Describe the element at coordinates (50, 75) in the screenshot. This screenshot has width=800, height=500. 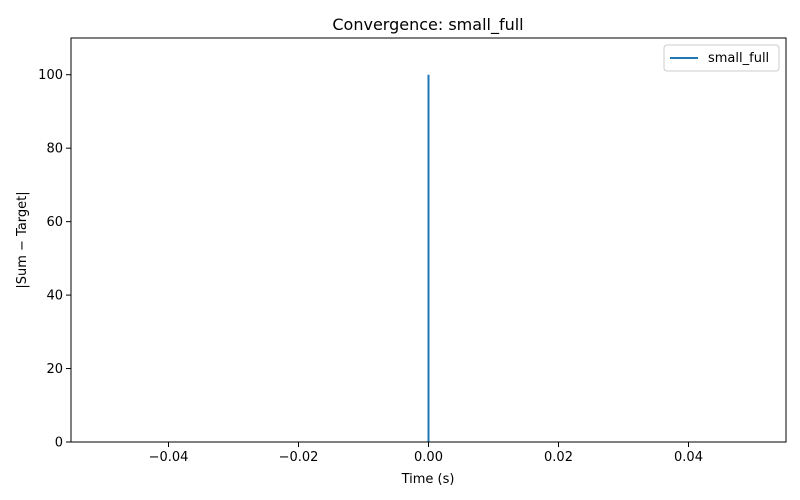
I see `y-tick-label: 100` at that location.